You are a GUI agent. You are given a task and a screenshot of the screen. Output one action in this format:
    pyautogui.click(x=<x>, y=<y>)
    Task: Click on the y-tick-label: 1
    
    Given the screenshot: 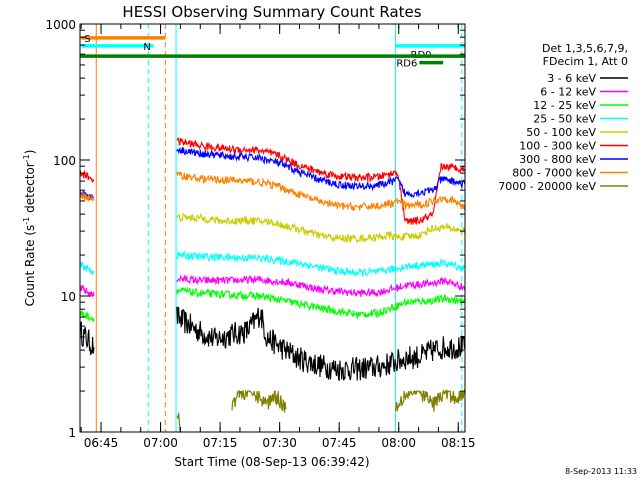 What is the action you would take?
    pyautogui.click(x=72, y=433)
    